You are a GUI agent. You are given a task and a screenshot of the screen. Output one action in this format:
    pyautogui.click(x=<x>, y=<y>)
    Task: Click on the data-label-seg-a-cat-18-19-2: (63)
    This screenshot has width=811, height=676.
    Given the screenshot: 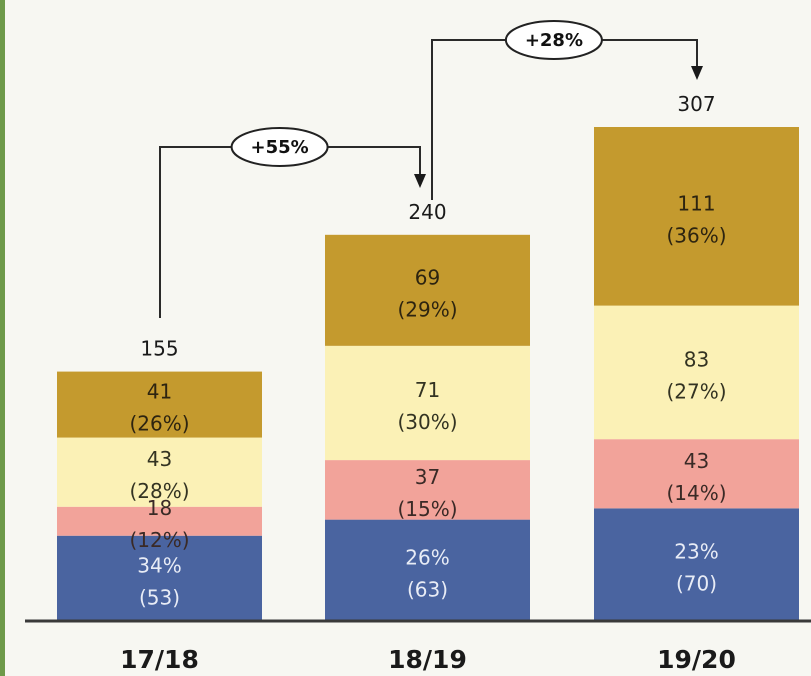 What is the action you would take?
    pyautogui.click(x=427, y=589)
    